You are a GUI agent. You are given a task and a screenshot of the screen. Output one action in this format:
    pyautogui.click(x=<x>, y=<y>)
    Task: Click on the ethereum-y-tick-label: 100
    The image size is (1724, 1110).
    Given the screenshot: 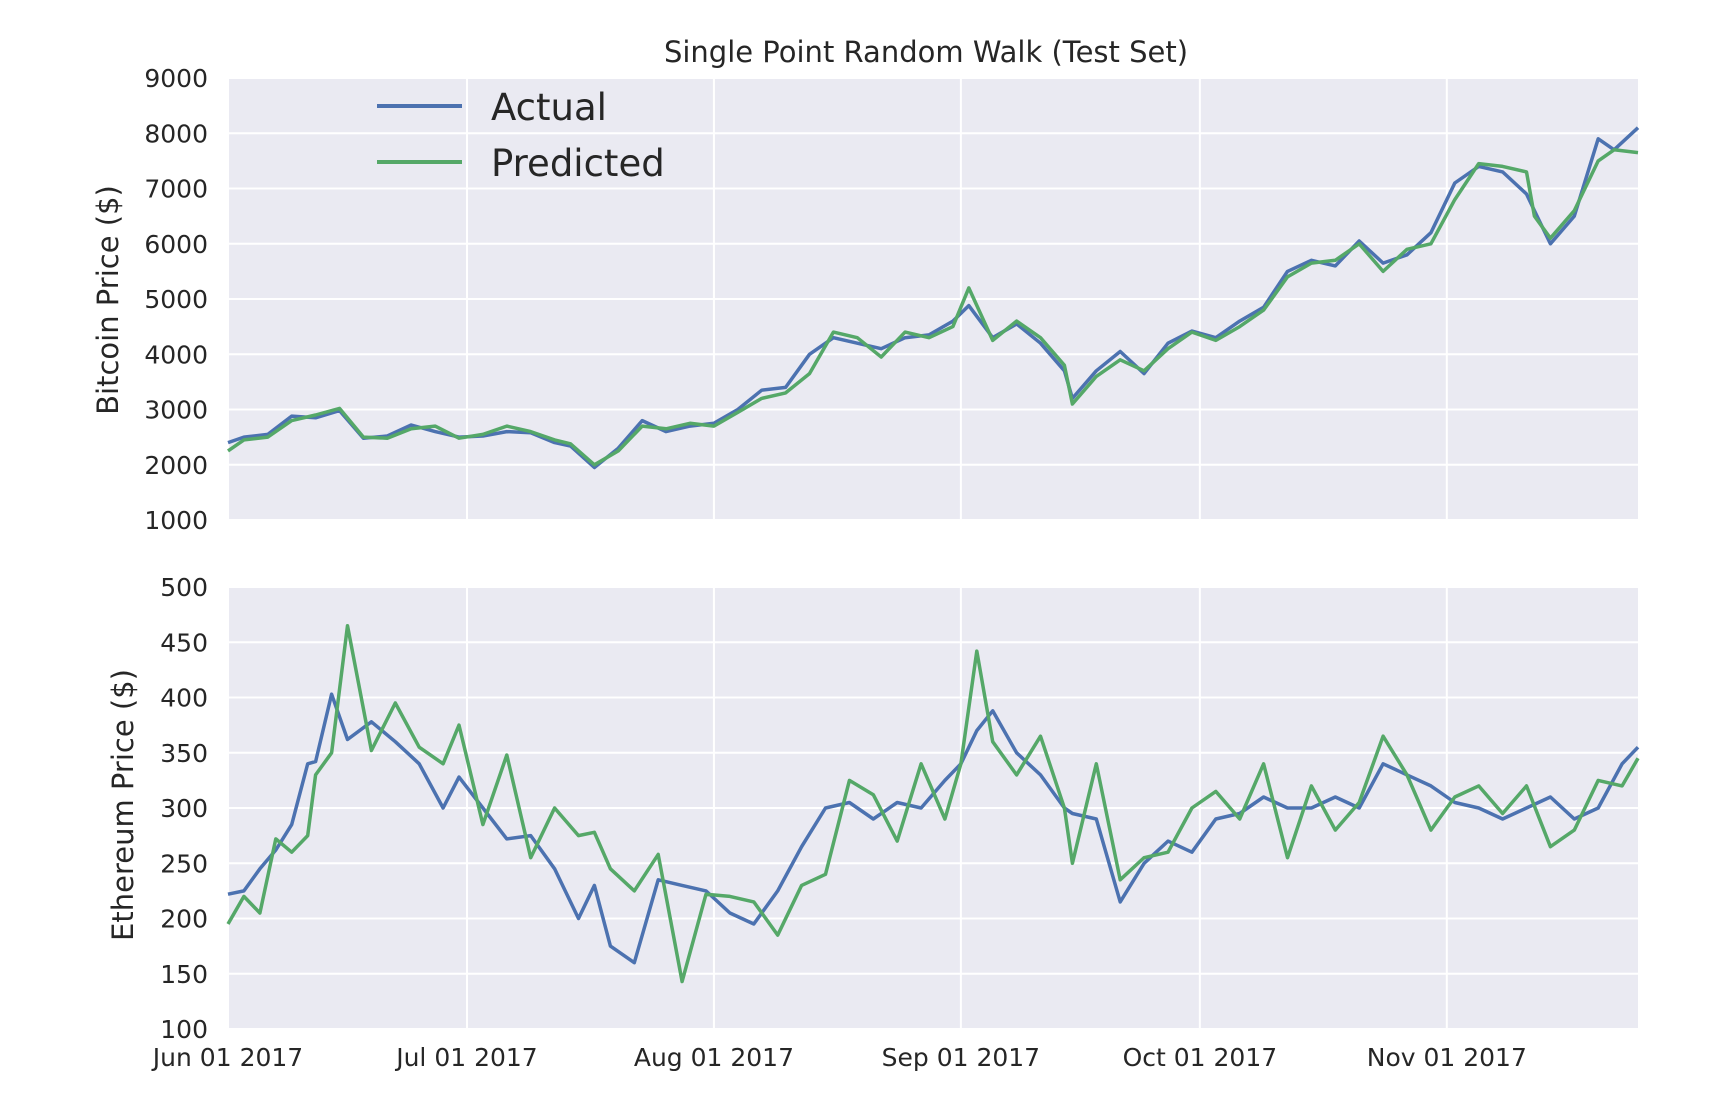 What is the action you would take?
    pyautogui.click(x=184, y=1029)
    